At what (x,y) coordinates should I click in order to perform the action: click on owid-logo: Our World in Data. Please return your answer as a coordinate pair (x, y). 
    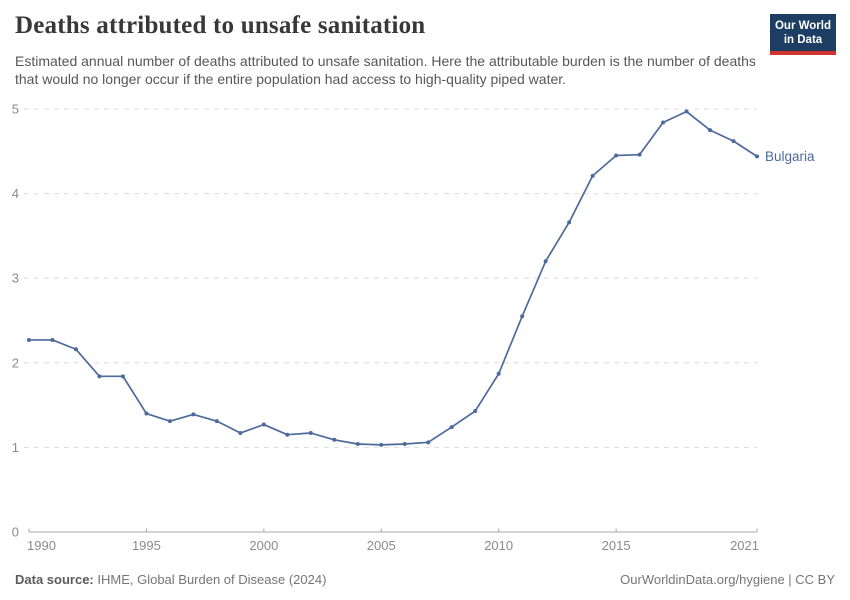
    Looking at the image, I should click on (803, 35).